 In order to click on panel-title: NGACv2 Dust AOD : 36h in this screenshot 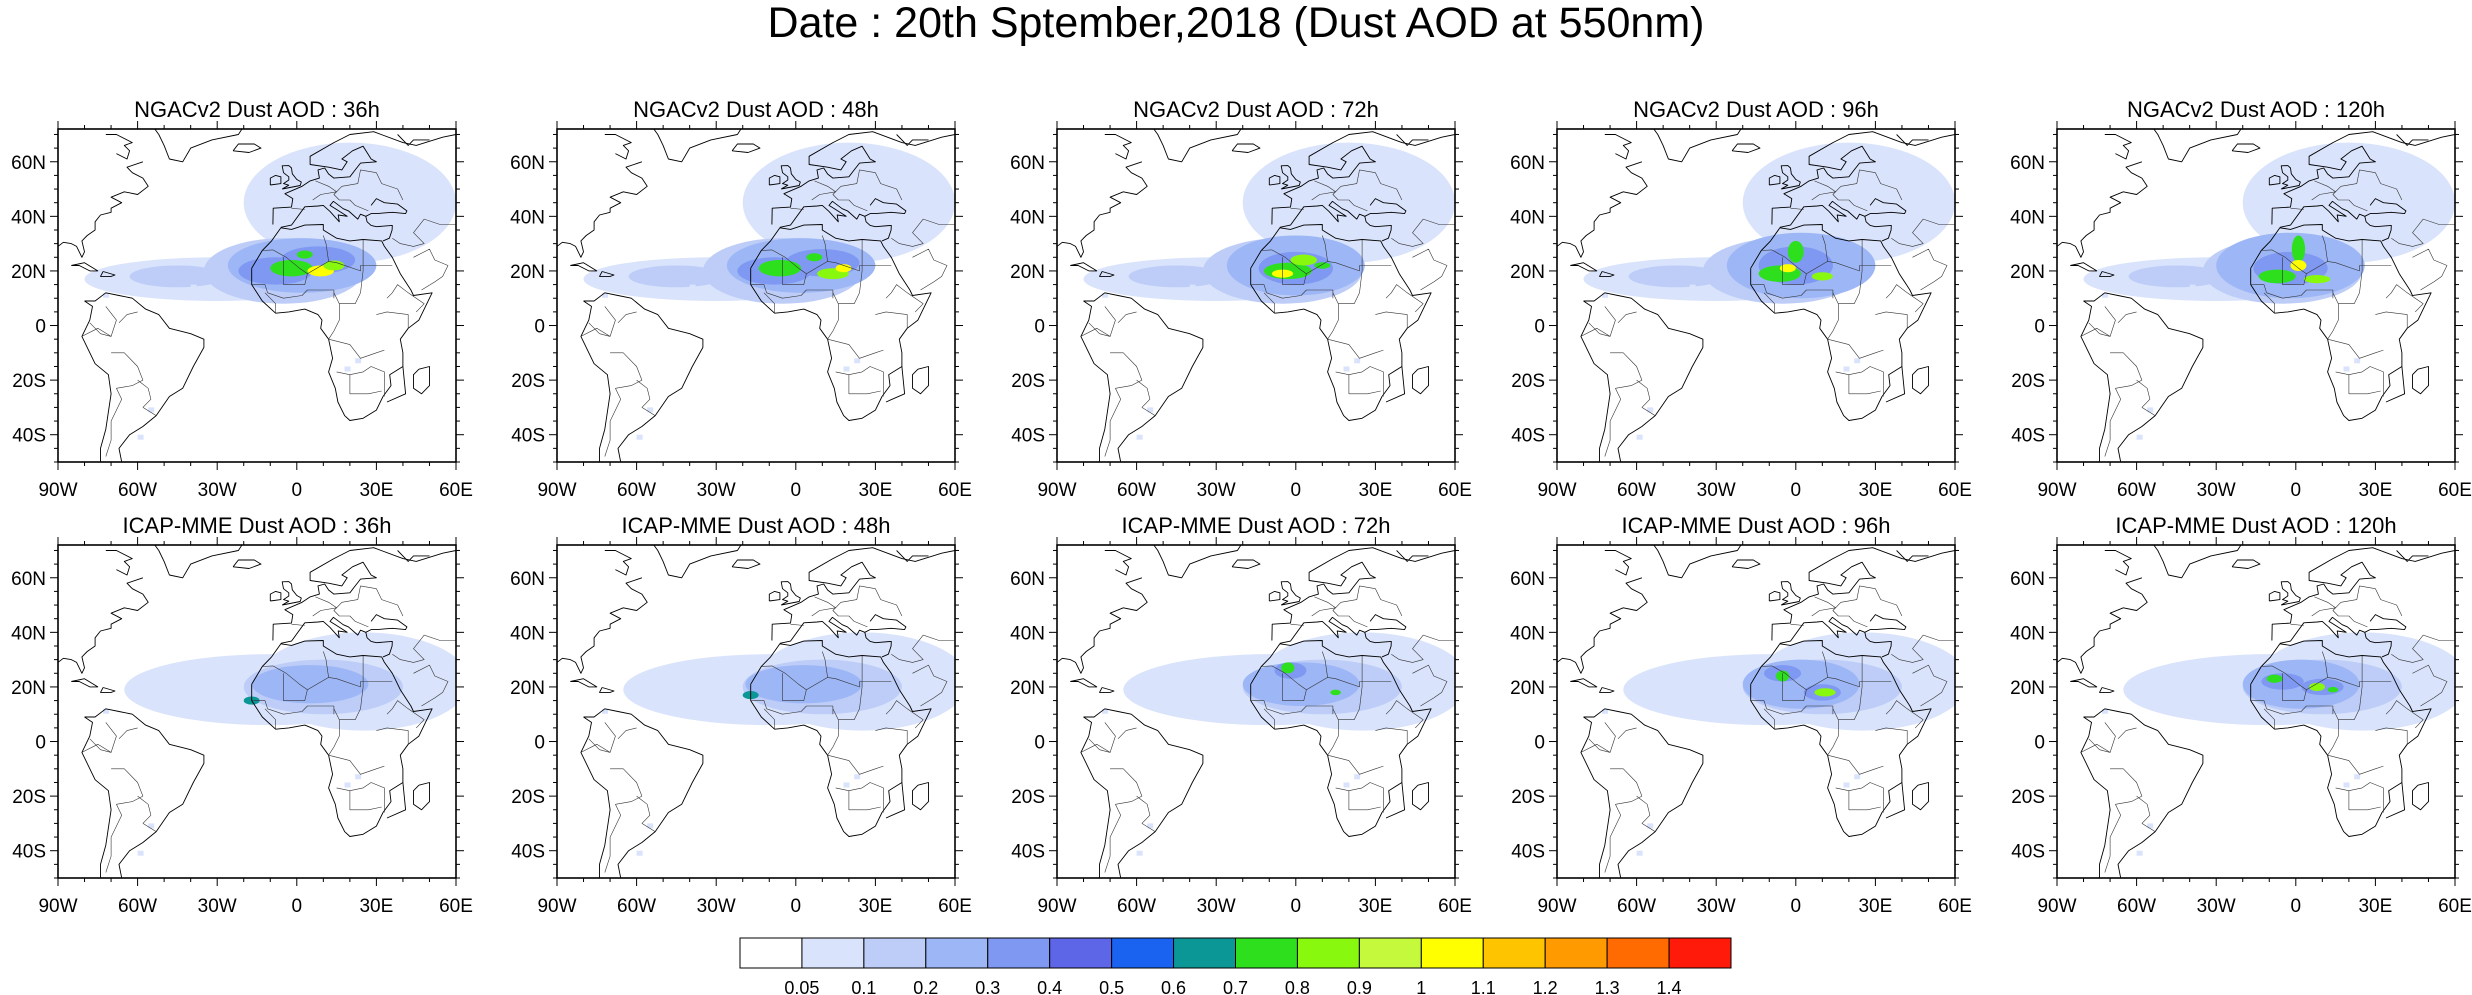, I will do `click(257, 109)`.